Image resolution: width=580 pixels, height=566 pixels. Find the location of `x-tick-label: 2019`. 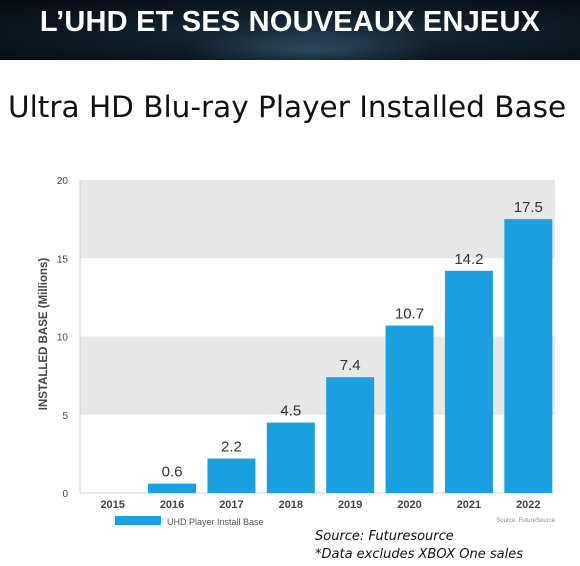

x-tick-label: 2019 is located at coordinates (350, 505).